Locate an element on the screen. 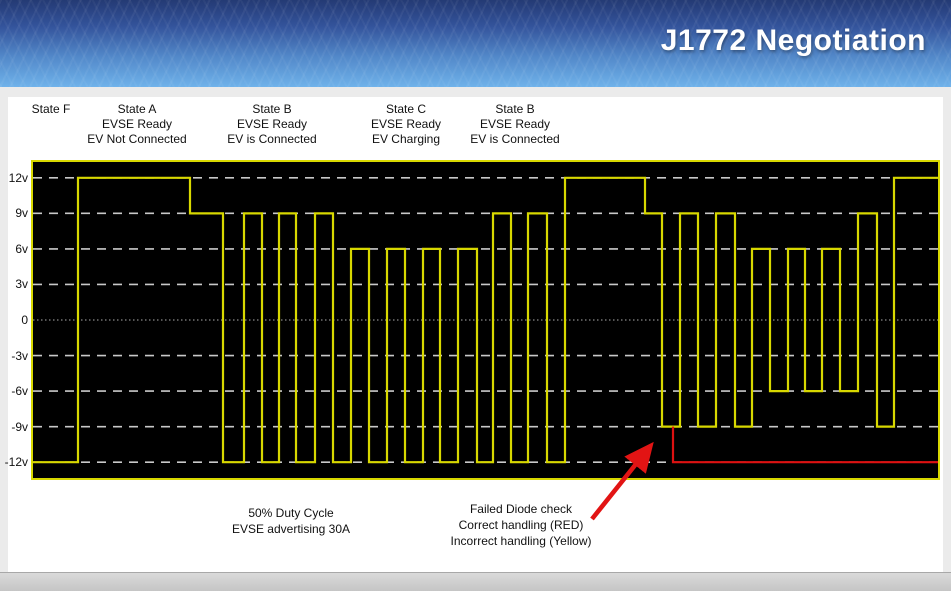 The width and height of the screenshot is (951, 591). slide-footer-bar is located at coordinates (475, 581).